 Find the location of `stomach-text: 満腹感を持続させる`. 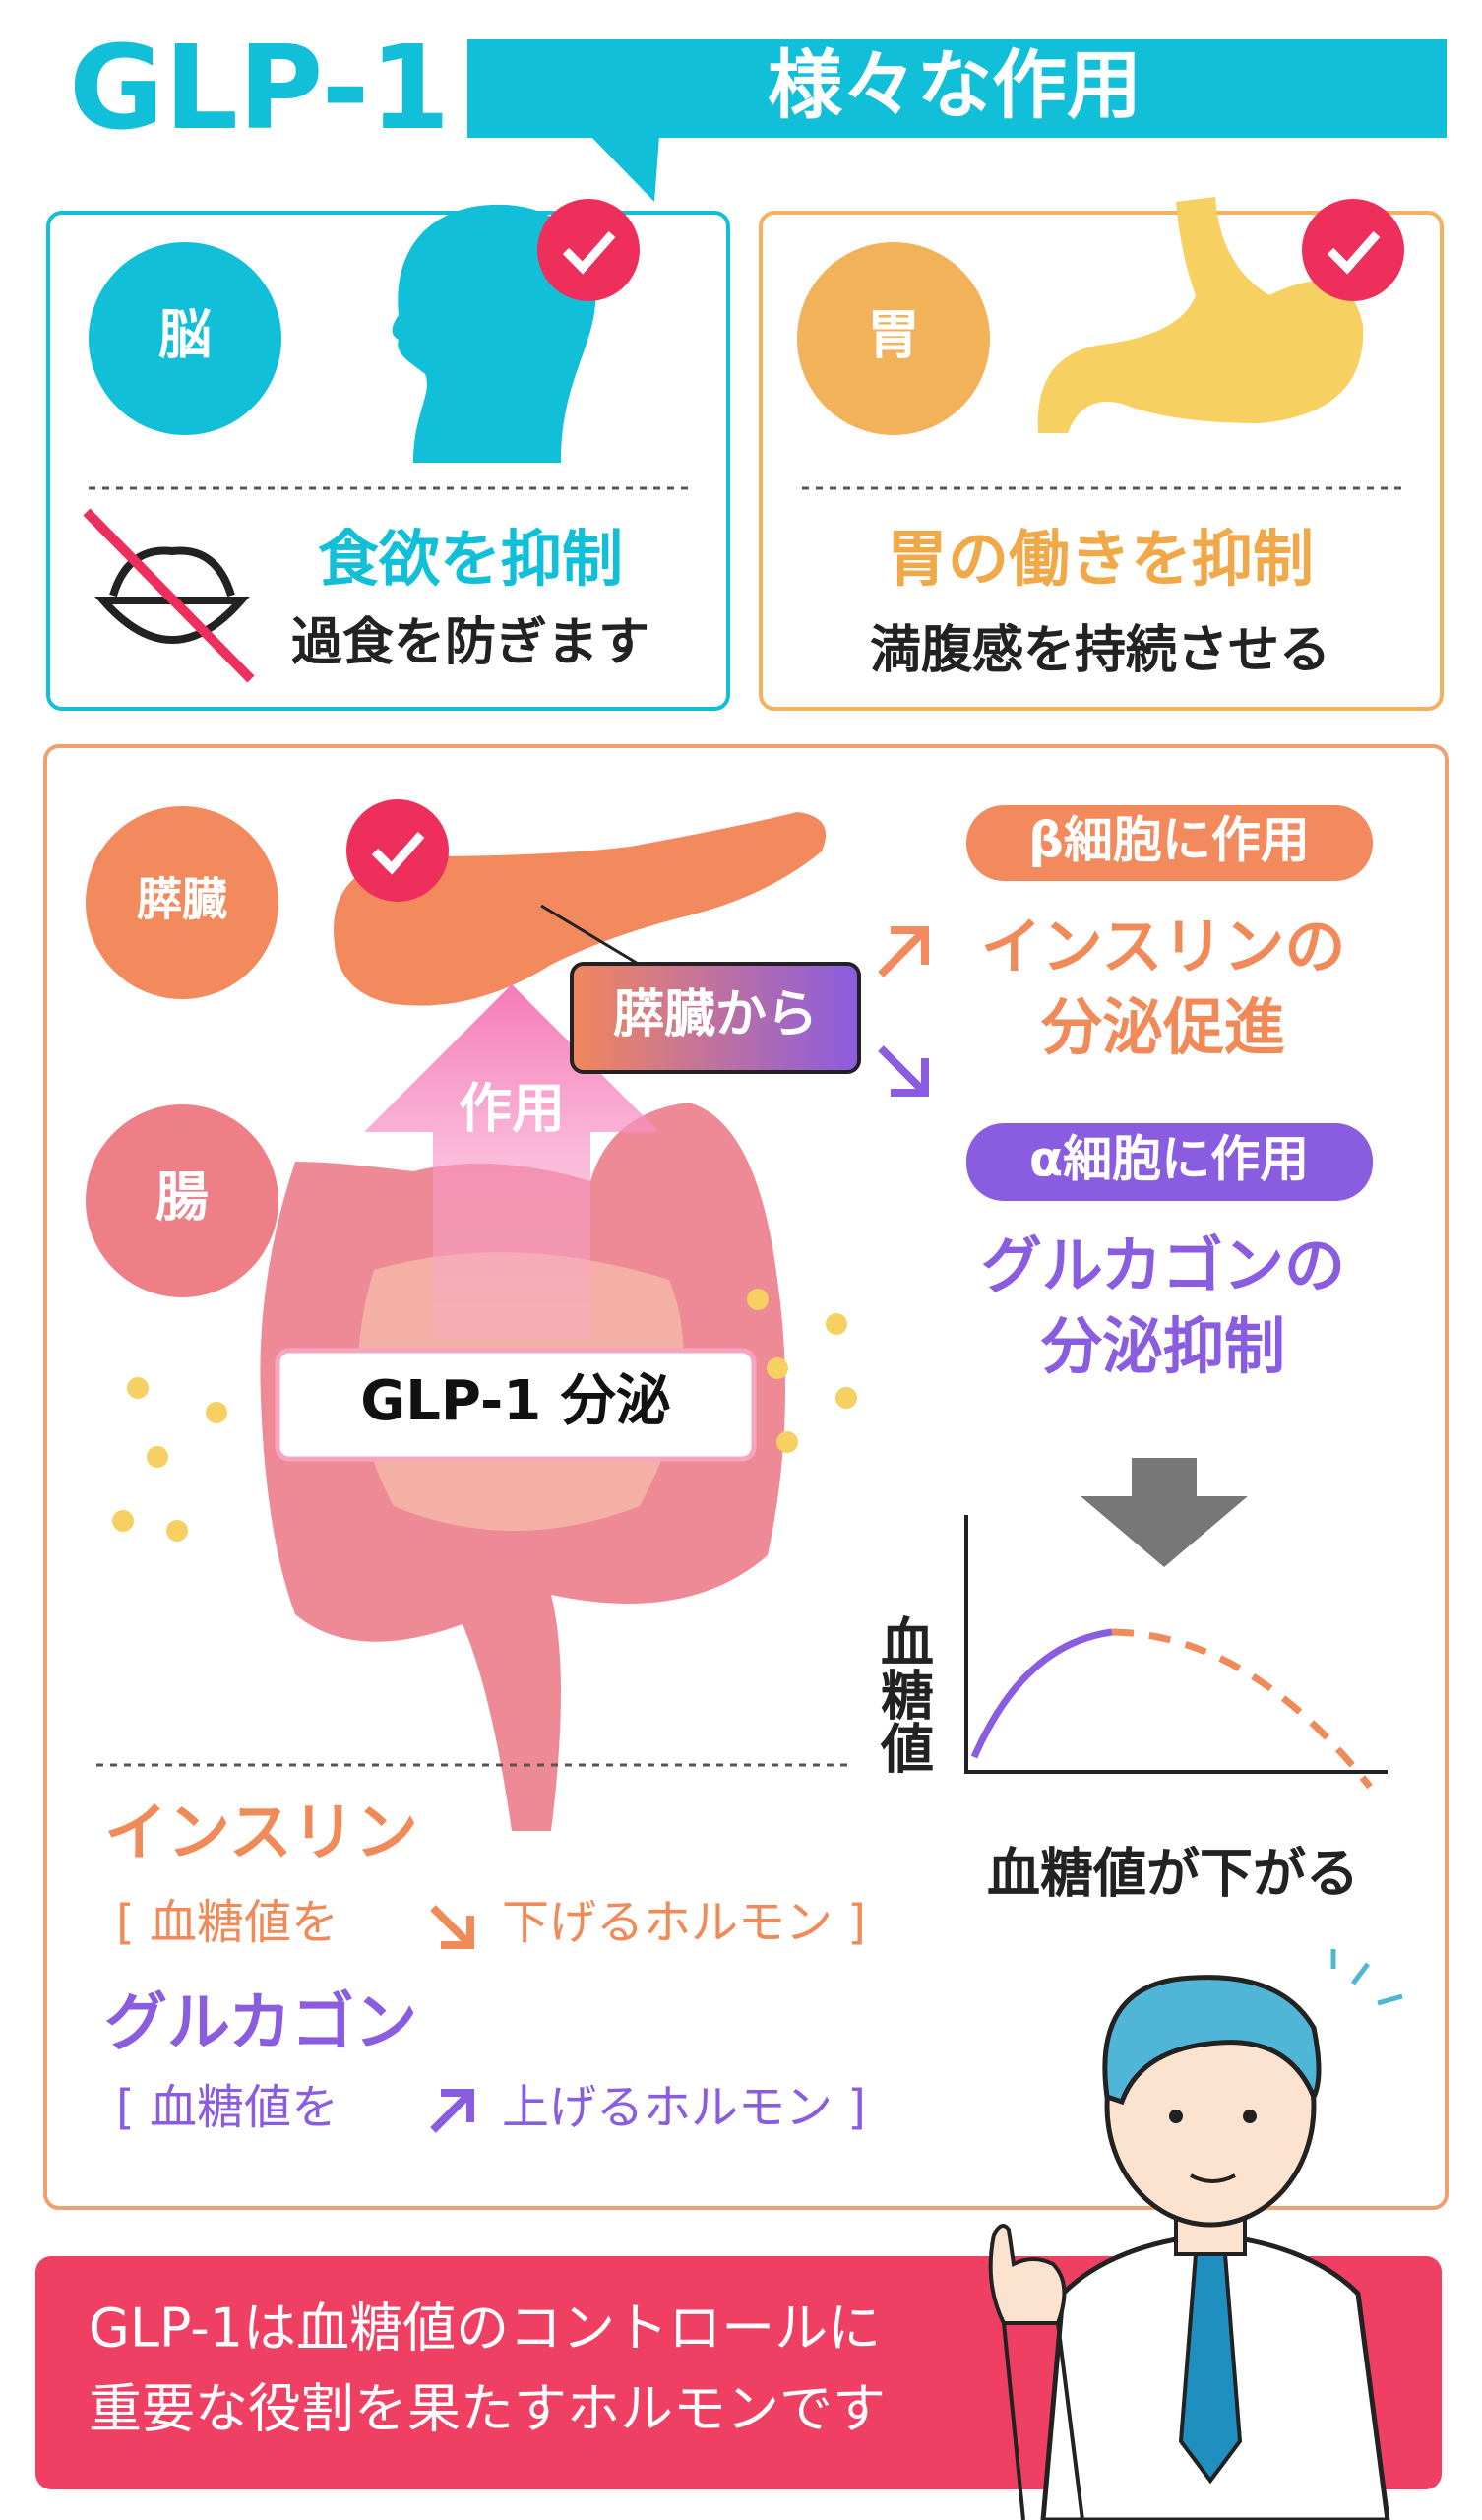

stomach-text: 満腹感を持続させる is located at coordinates (1100, 650).